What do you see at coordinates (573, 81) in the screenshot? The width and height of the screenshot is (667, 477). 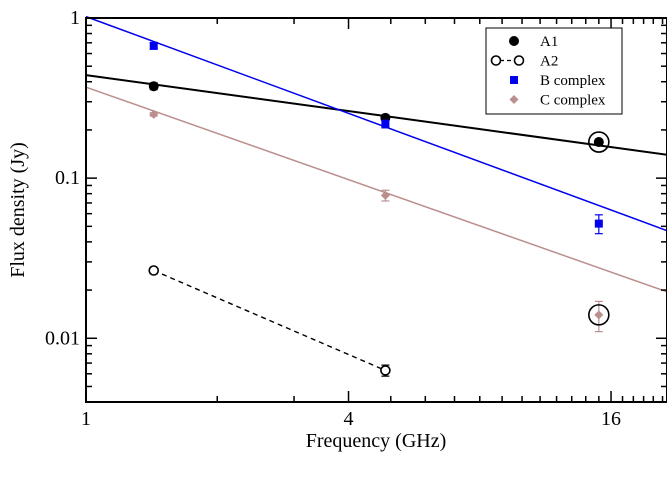 I see `legend-label: B complex` at bounding box center [573, 81].